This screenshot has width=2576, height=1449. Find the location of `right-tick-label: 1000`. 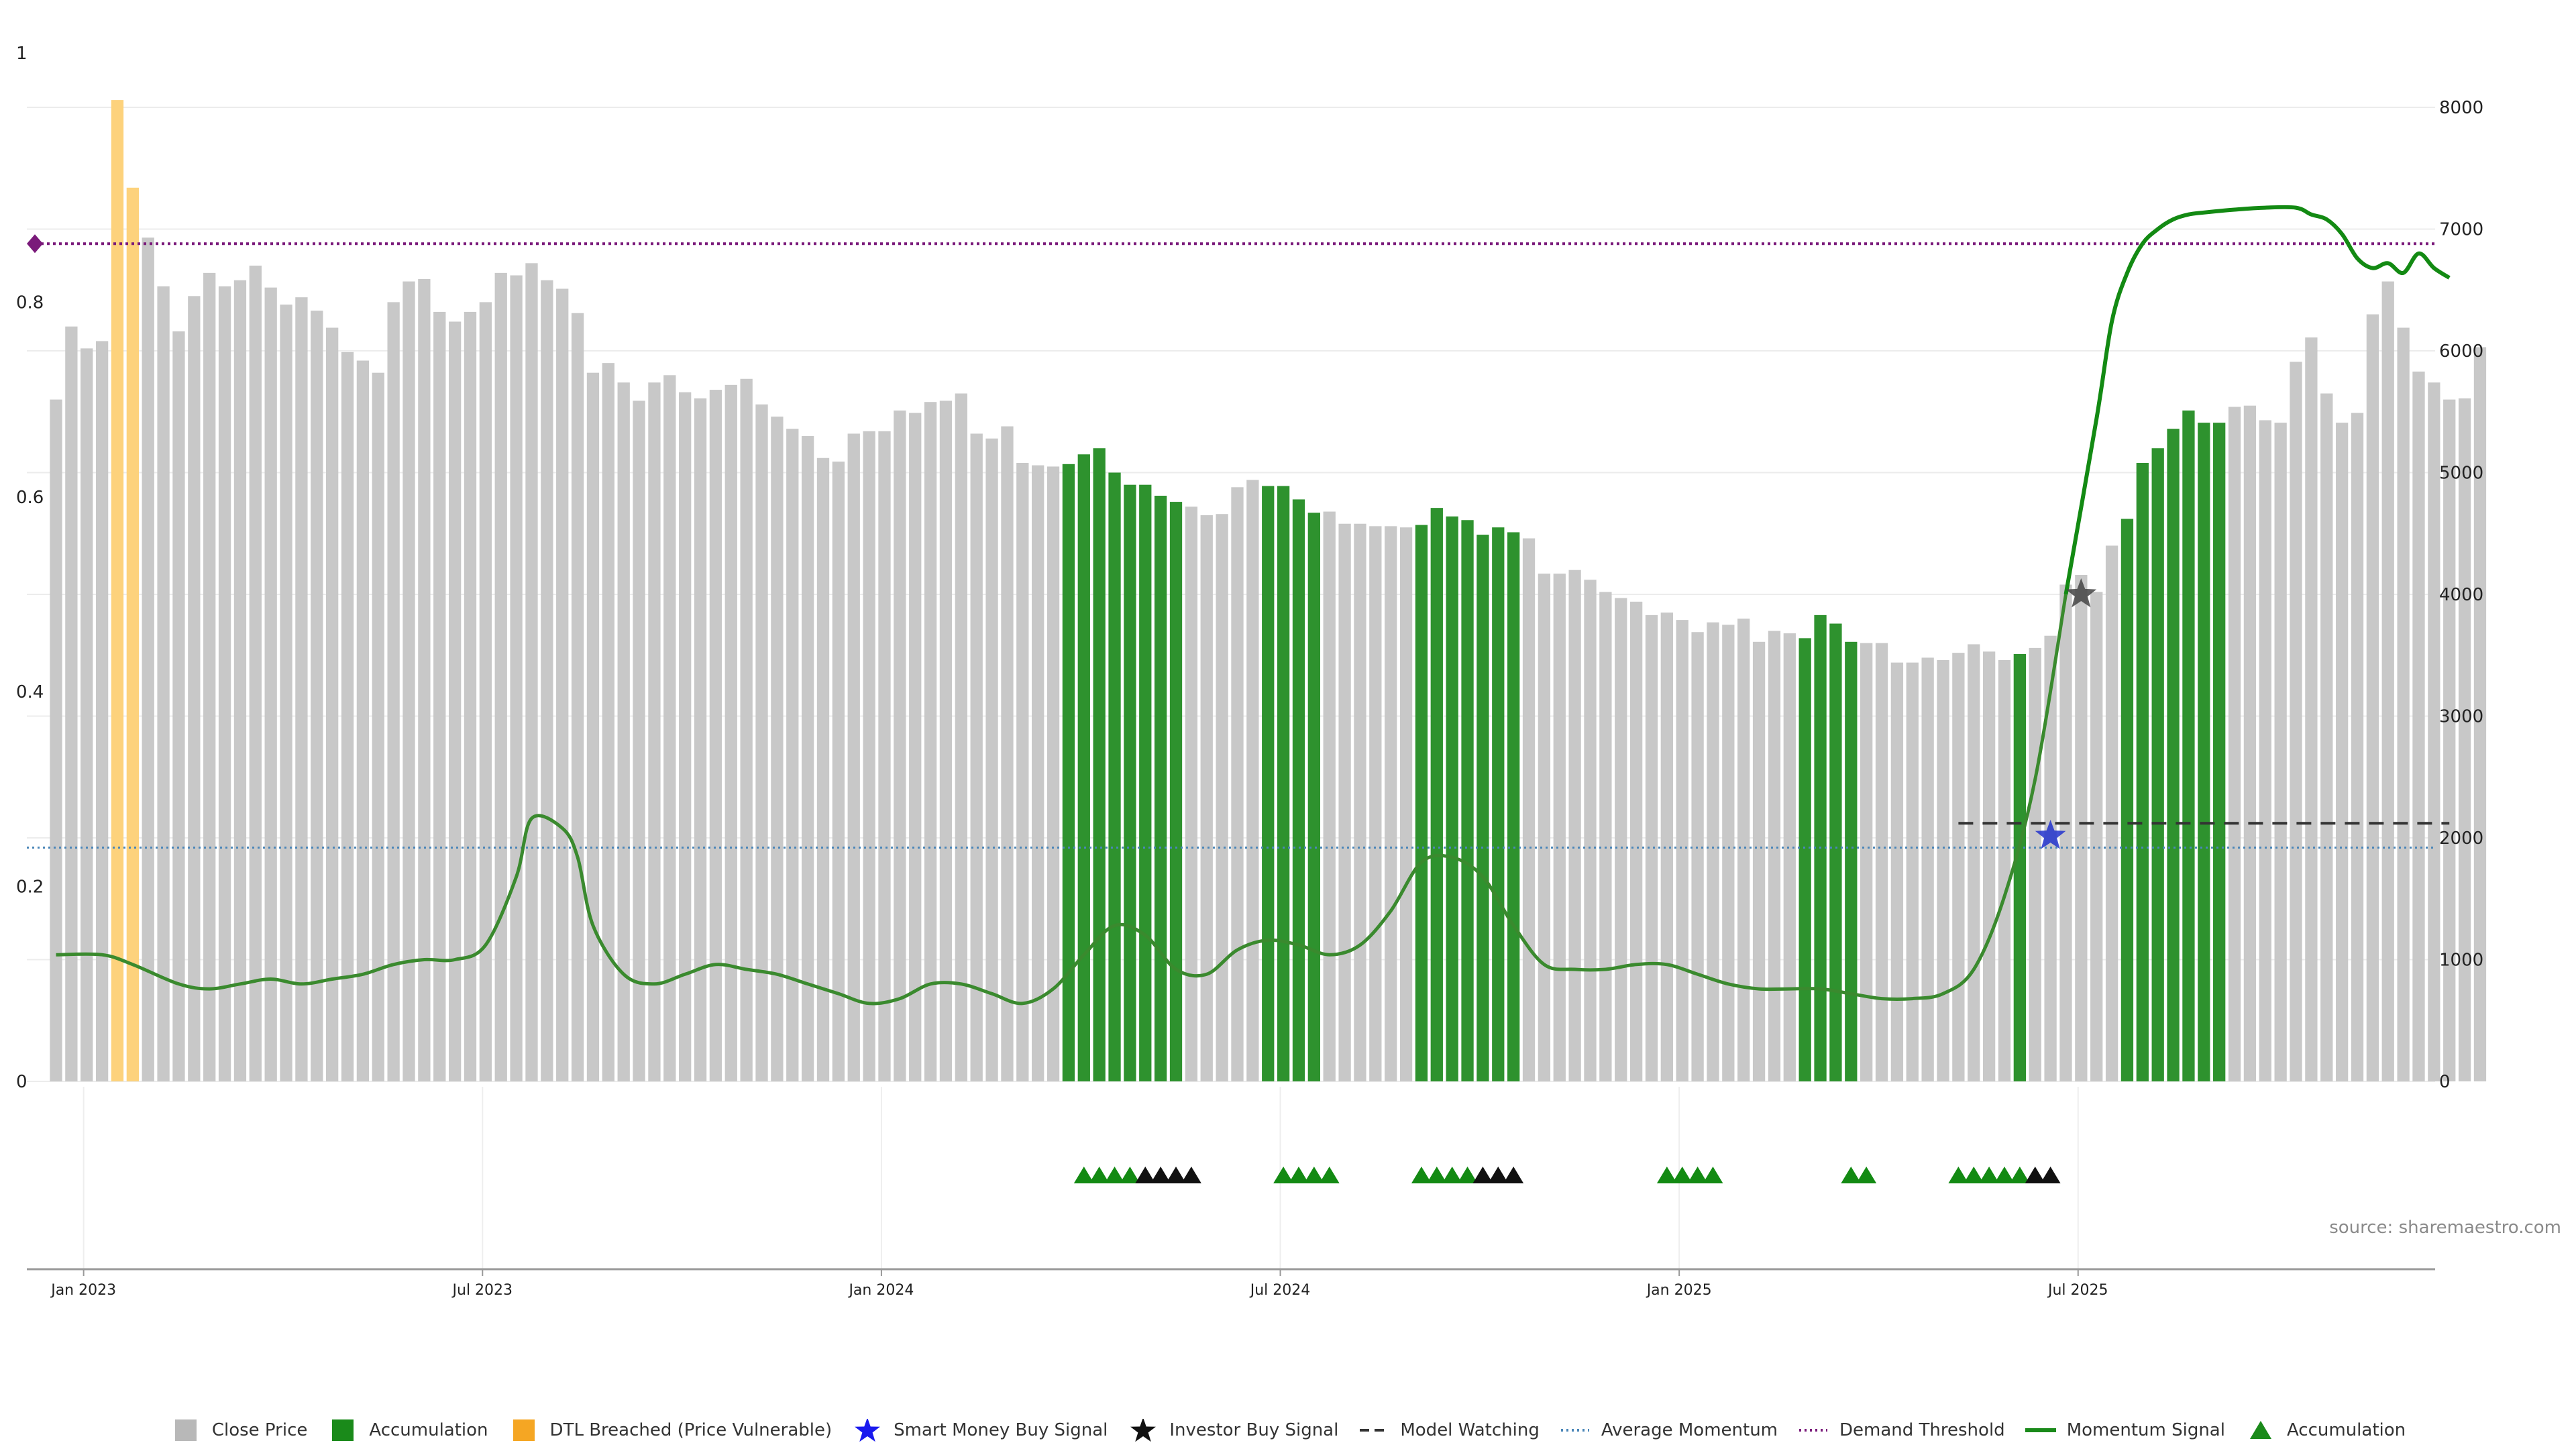

right-tick-label: 1000 is located at coordinates (2461, 961).